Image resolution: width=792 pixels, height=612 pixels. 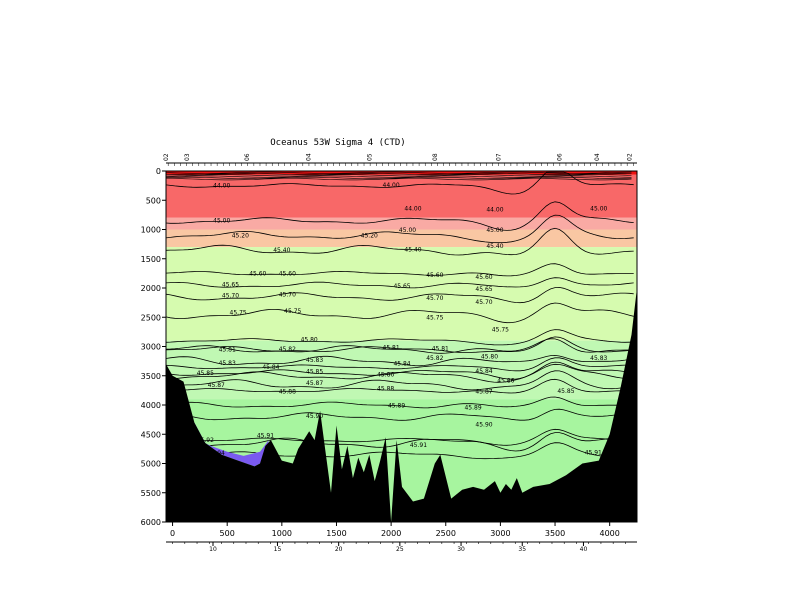 What do you see at coordinates (151, 376) in the screenshot?
I see `y-tick-label: 3500` at bounding box center [151, 376].